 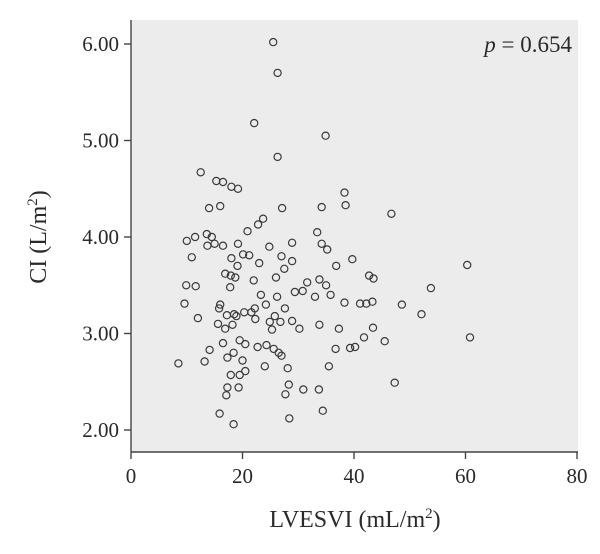 I want to click on x-tick-label: 0, so click(x=131, y=476).